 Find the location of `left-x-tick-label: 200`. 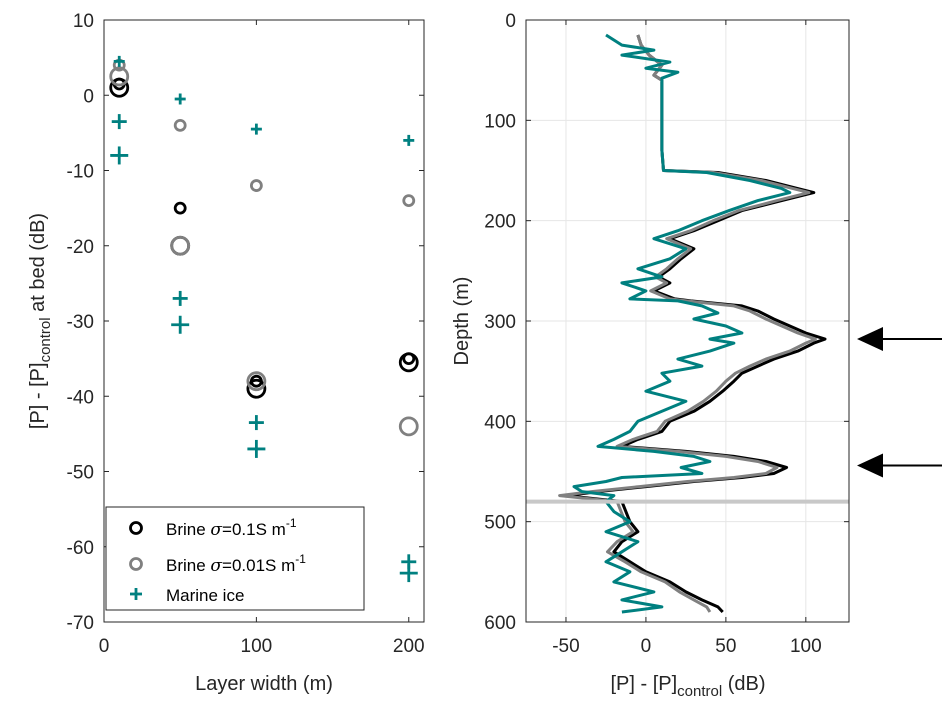

left-x-tick-label: 200 is located at coordinates (409, 646).